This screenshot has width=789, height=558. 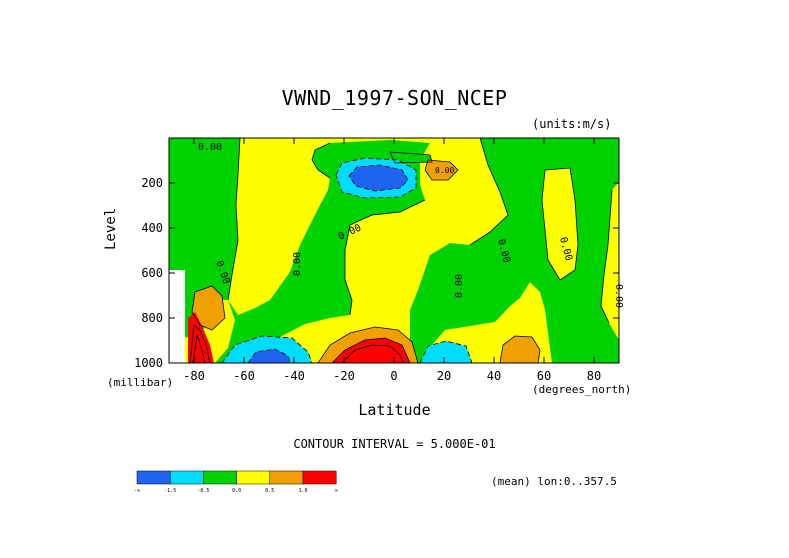 What do you see at coordinates (347, 260) in the screenshot?
I see `negative-contour-lines` at bounding box center [347, 260].